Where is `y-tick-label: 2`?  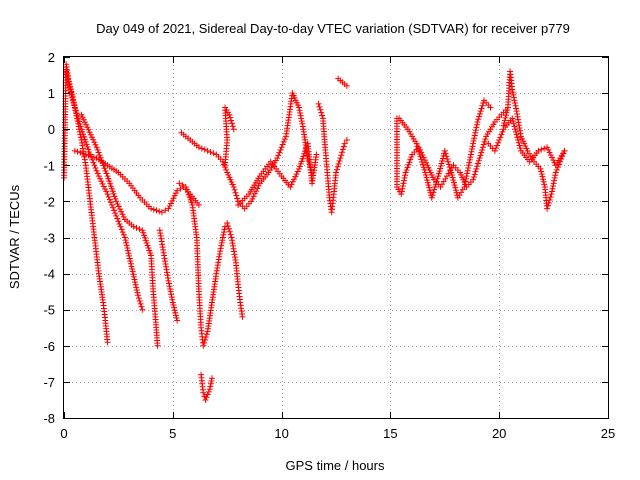
y-tick-label: 2 is located at coordinates (51, 57).